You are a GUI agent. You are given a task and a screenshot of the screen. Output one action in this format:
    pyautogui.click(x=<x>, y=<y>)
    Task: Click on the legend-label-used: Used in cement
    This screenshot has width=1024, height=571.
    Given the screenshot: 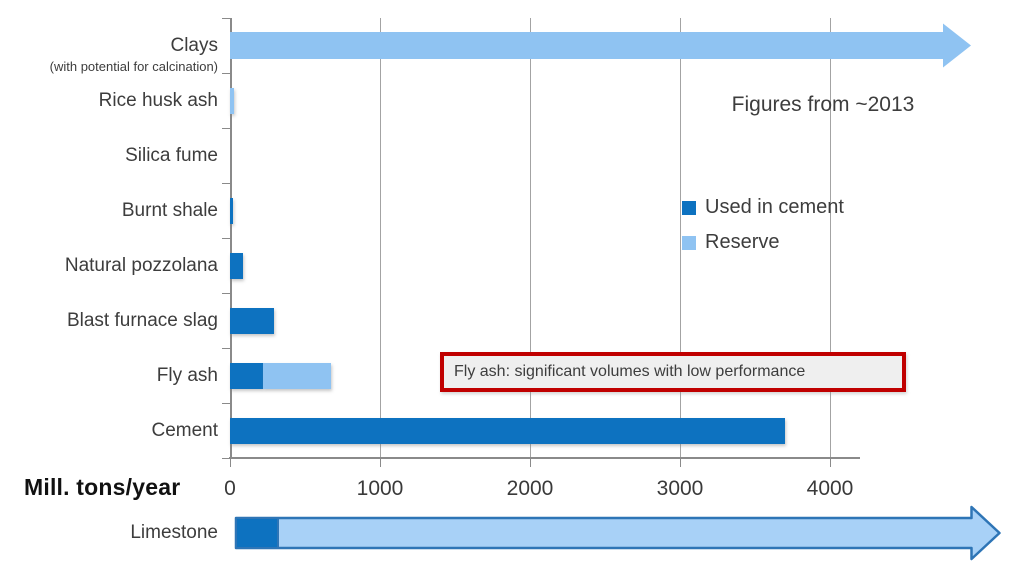 What is the action you would take?
    pyautogui.click(x=774, y=207)
    